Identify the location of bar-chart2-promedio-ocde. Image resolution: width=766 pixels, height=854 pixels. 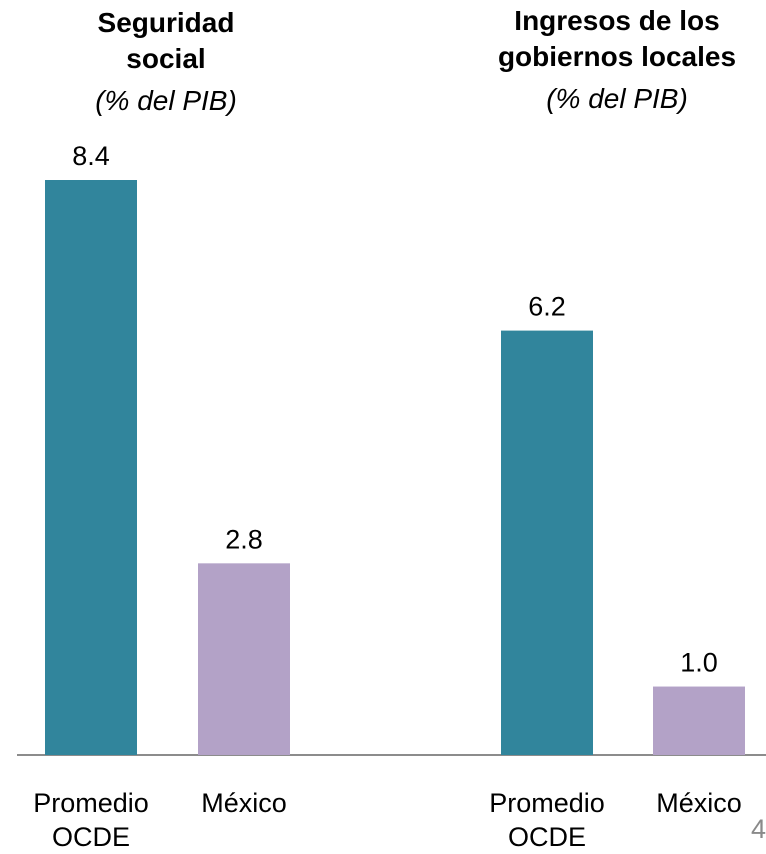
(547, 542).